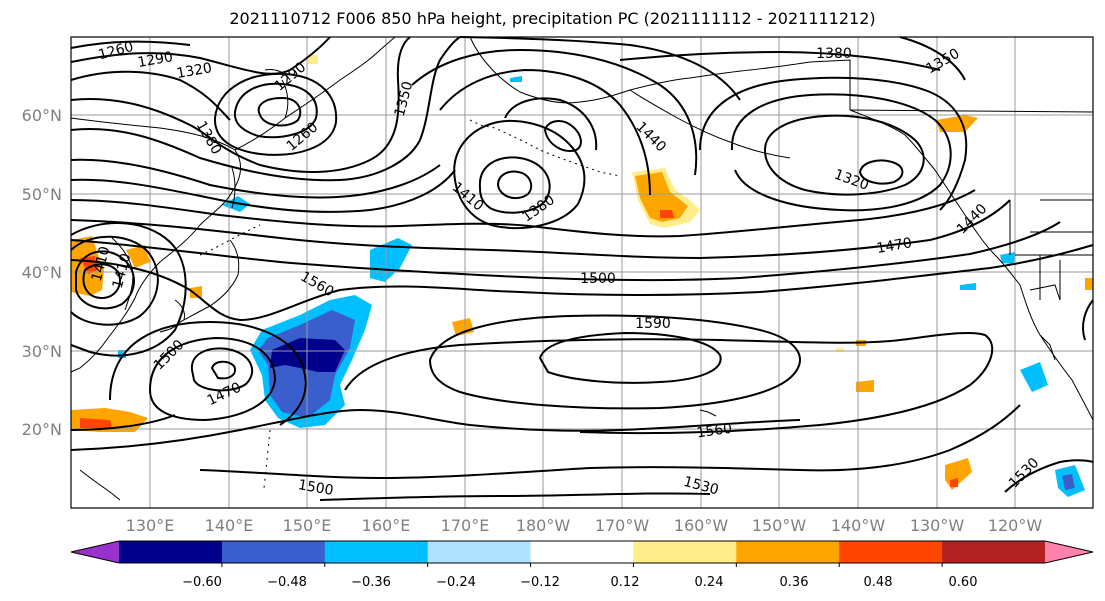 This screenshot has width=1105, height=601. I want to click on lon-label: 140°E, so click(229, 525).